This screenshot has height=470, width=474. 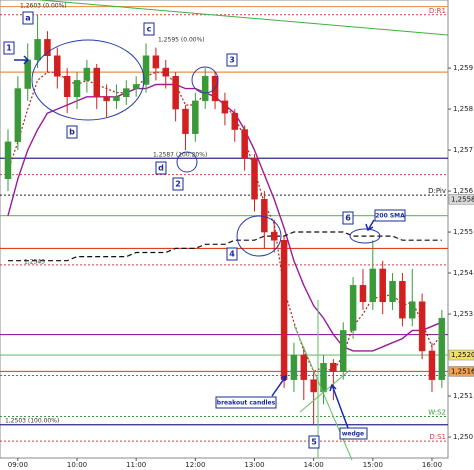 What do you see at coordinates (463, 68) in the screenshot?
I see `y-tick-label: 1,259` at bounding box center [463, 68].